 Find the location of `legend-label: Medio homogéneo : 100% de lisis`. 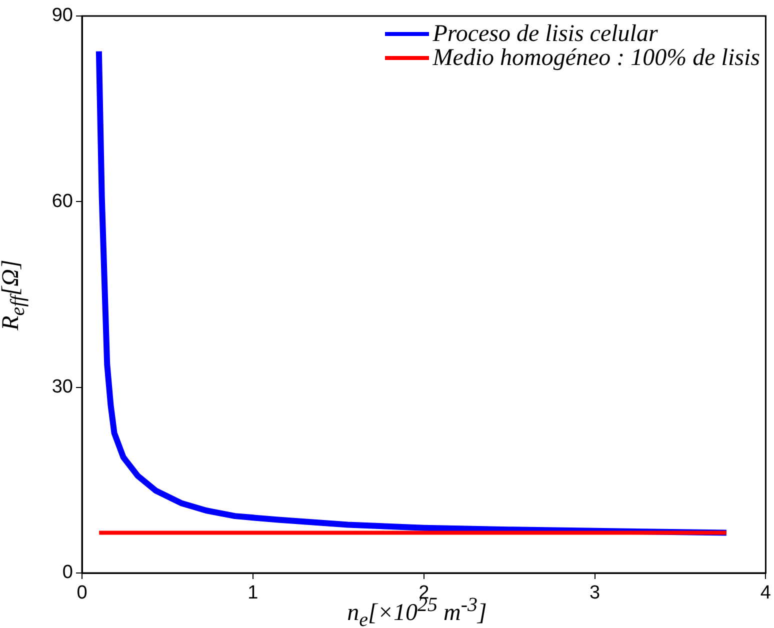

legend-label: Medio homogéneo : 100% de lisis is located at coordinates (596, 58).